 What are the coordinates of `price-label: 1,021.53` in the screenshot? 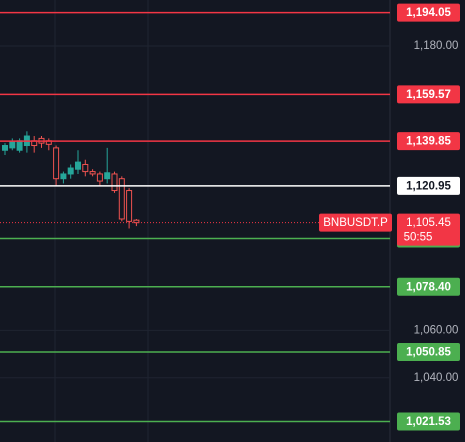 It's located at (428, 422).